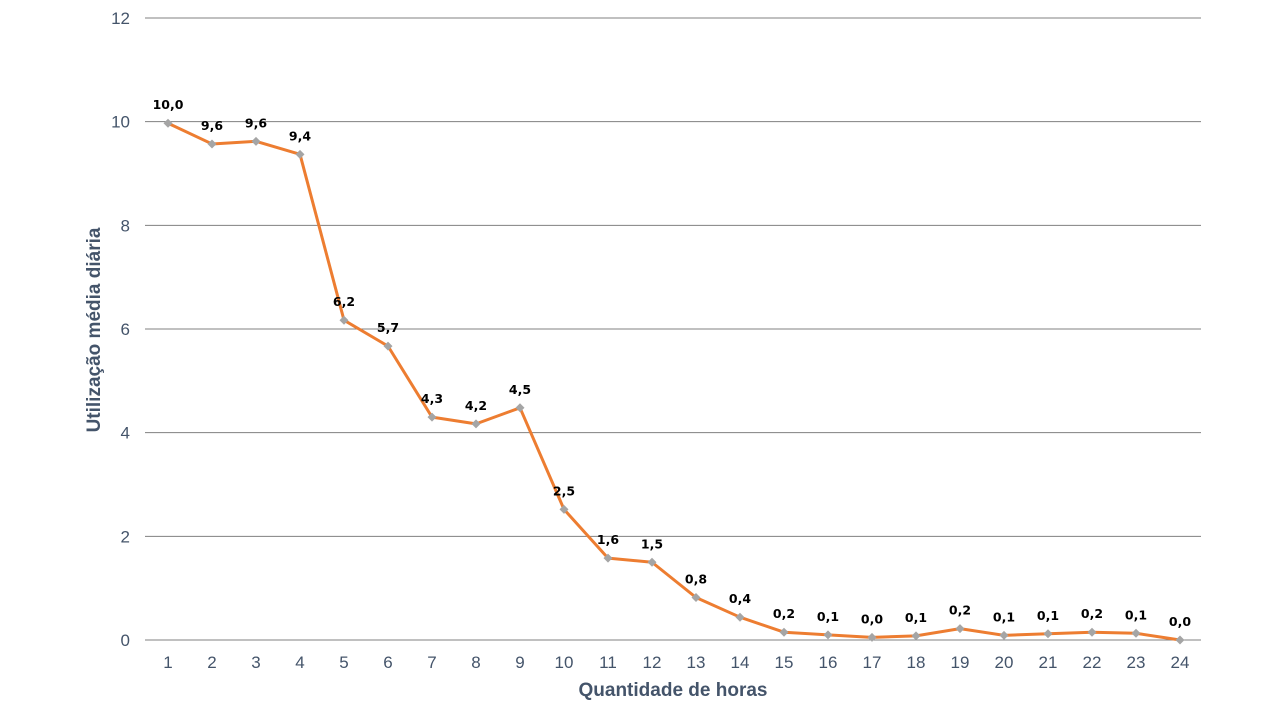 The width and height of the screenshot is (1280, 720). I want to click on x-tick-label: 10, so click(564, 662).